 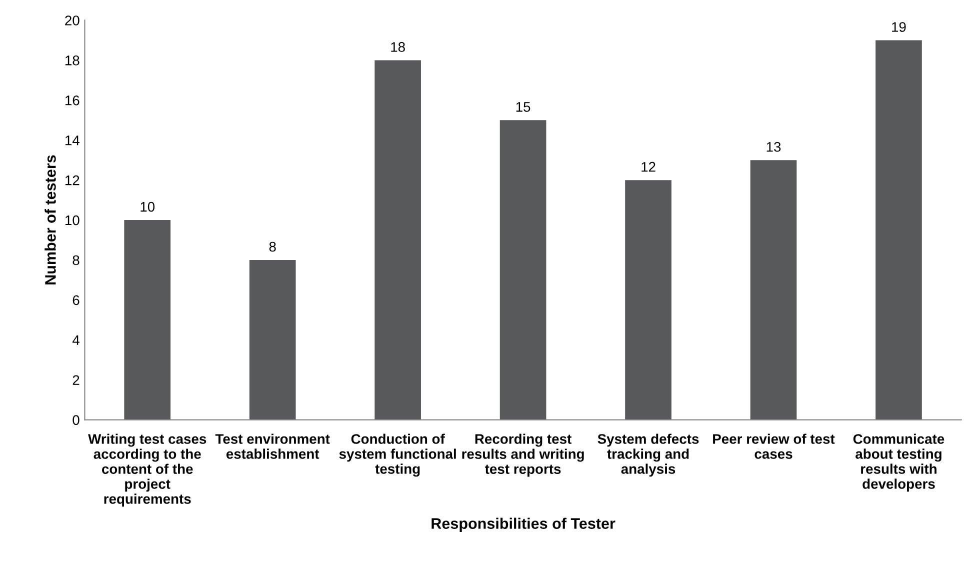 I want to click on y-tick-label: 18, so click(x=72, y=61).